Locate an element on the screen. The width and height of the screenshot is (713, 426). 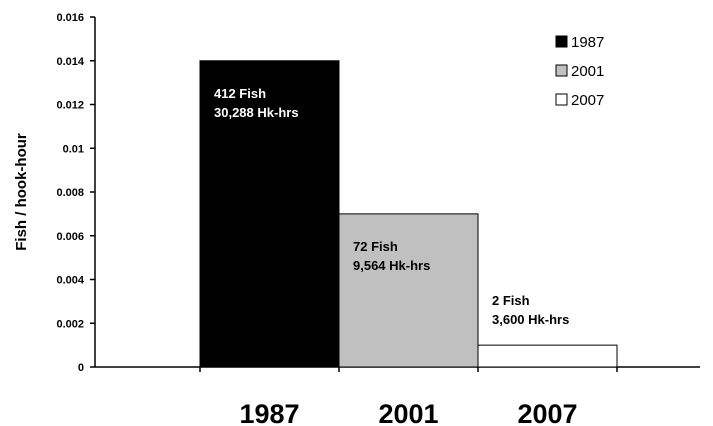
y-axis-title: Fish / hook-hour is located at coordinates (21, 192).